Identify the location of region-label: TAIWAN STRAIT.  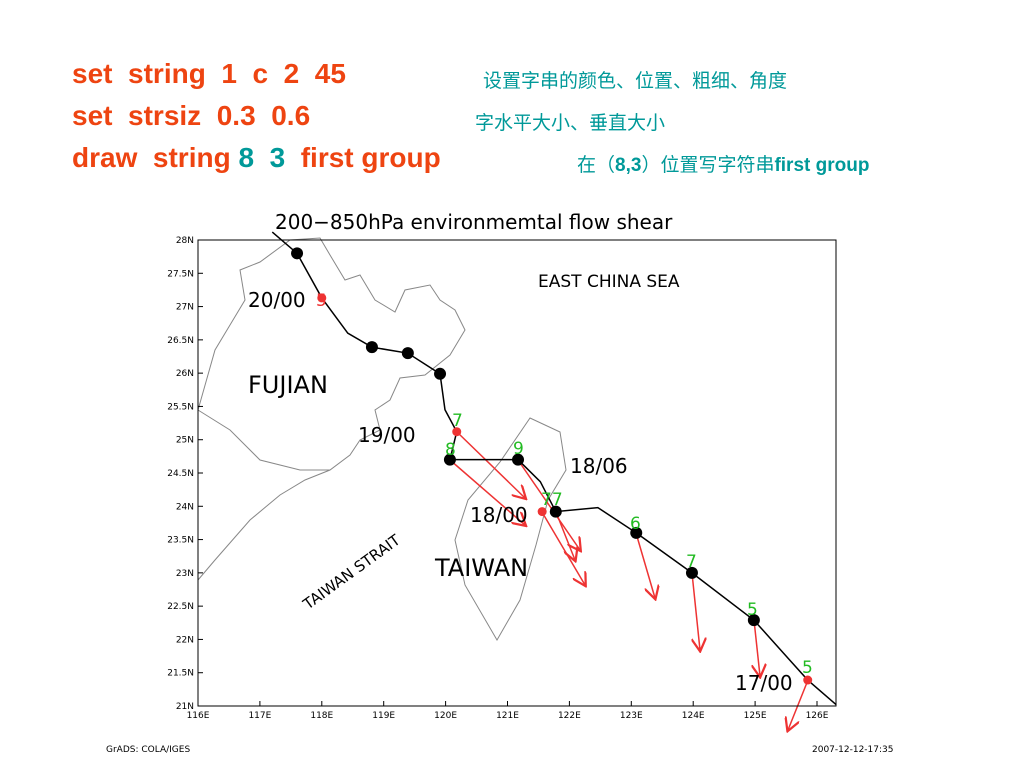
(351, 571).